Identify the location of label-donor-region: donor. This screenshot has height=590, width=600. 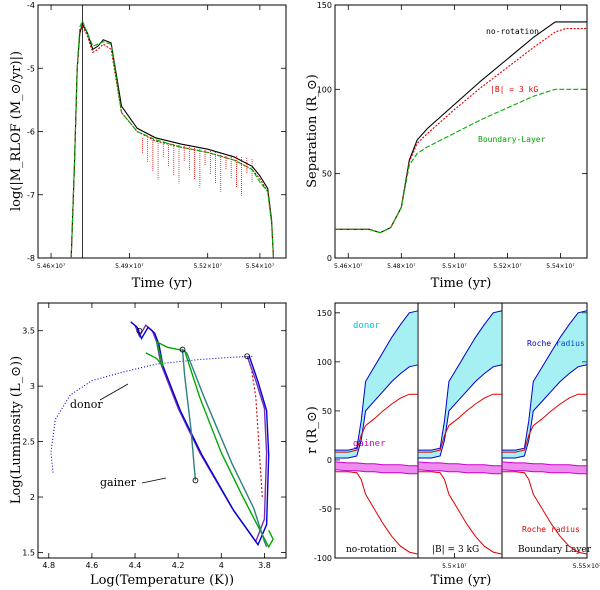
(367, 326).